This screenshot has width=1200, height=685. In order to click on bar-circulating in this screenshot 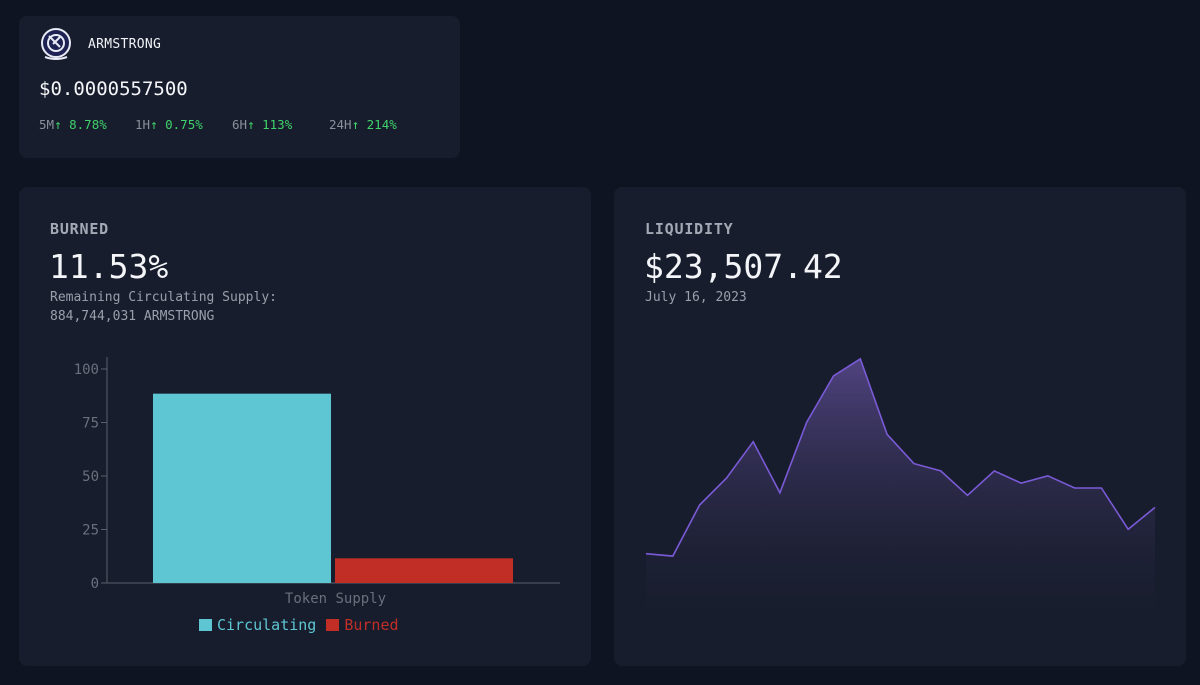, I will do `click(242, 488)`.